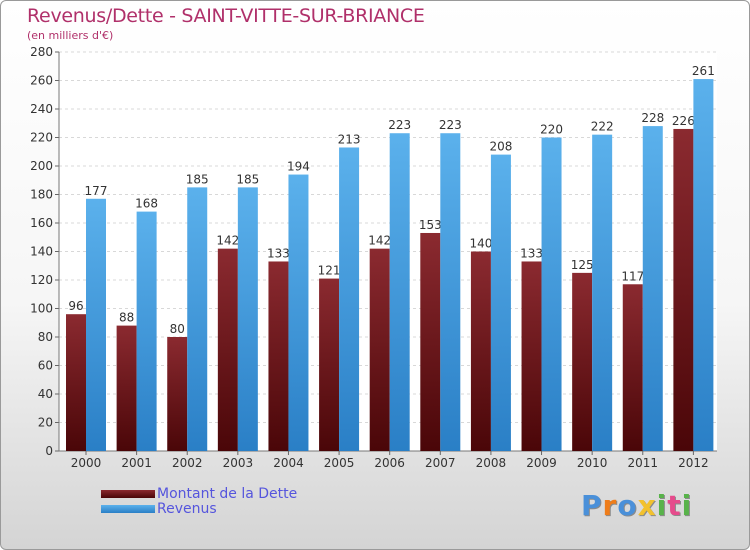 This screenshot has width=750, height=550. I want to click on y-tick-label: 220, so click(41, 138).